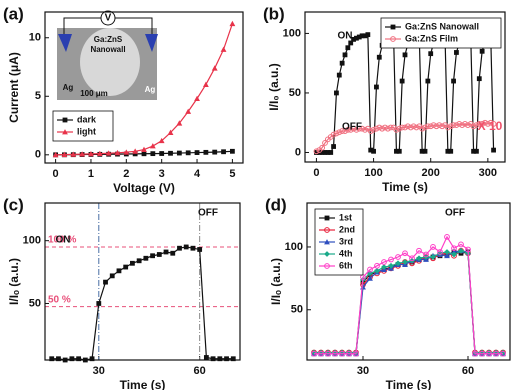  What do you see at coordinates (488, 173) in the screenshot?
I see `x-tick-label: 300` at bounding box center [488, 173].